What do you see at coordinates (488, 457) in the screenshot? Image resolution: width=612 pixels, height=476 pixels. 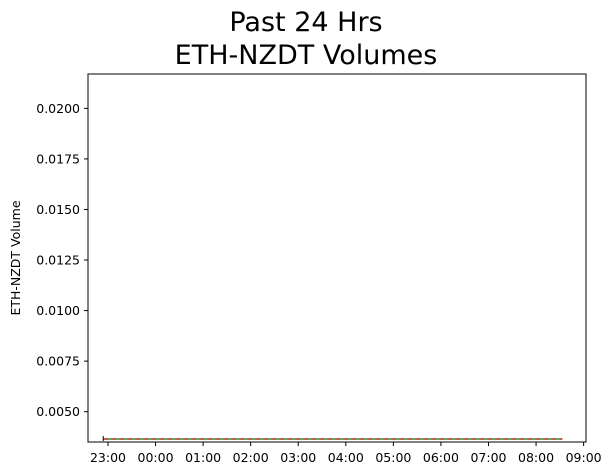 I see `x-tick-label: 07:00` at bounding box center [488, 457].